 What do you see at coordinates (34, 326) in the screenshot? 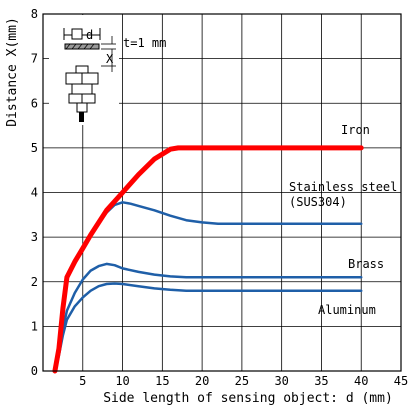
I see `y-tick-label: 1` at bounding box center [34, 326].